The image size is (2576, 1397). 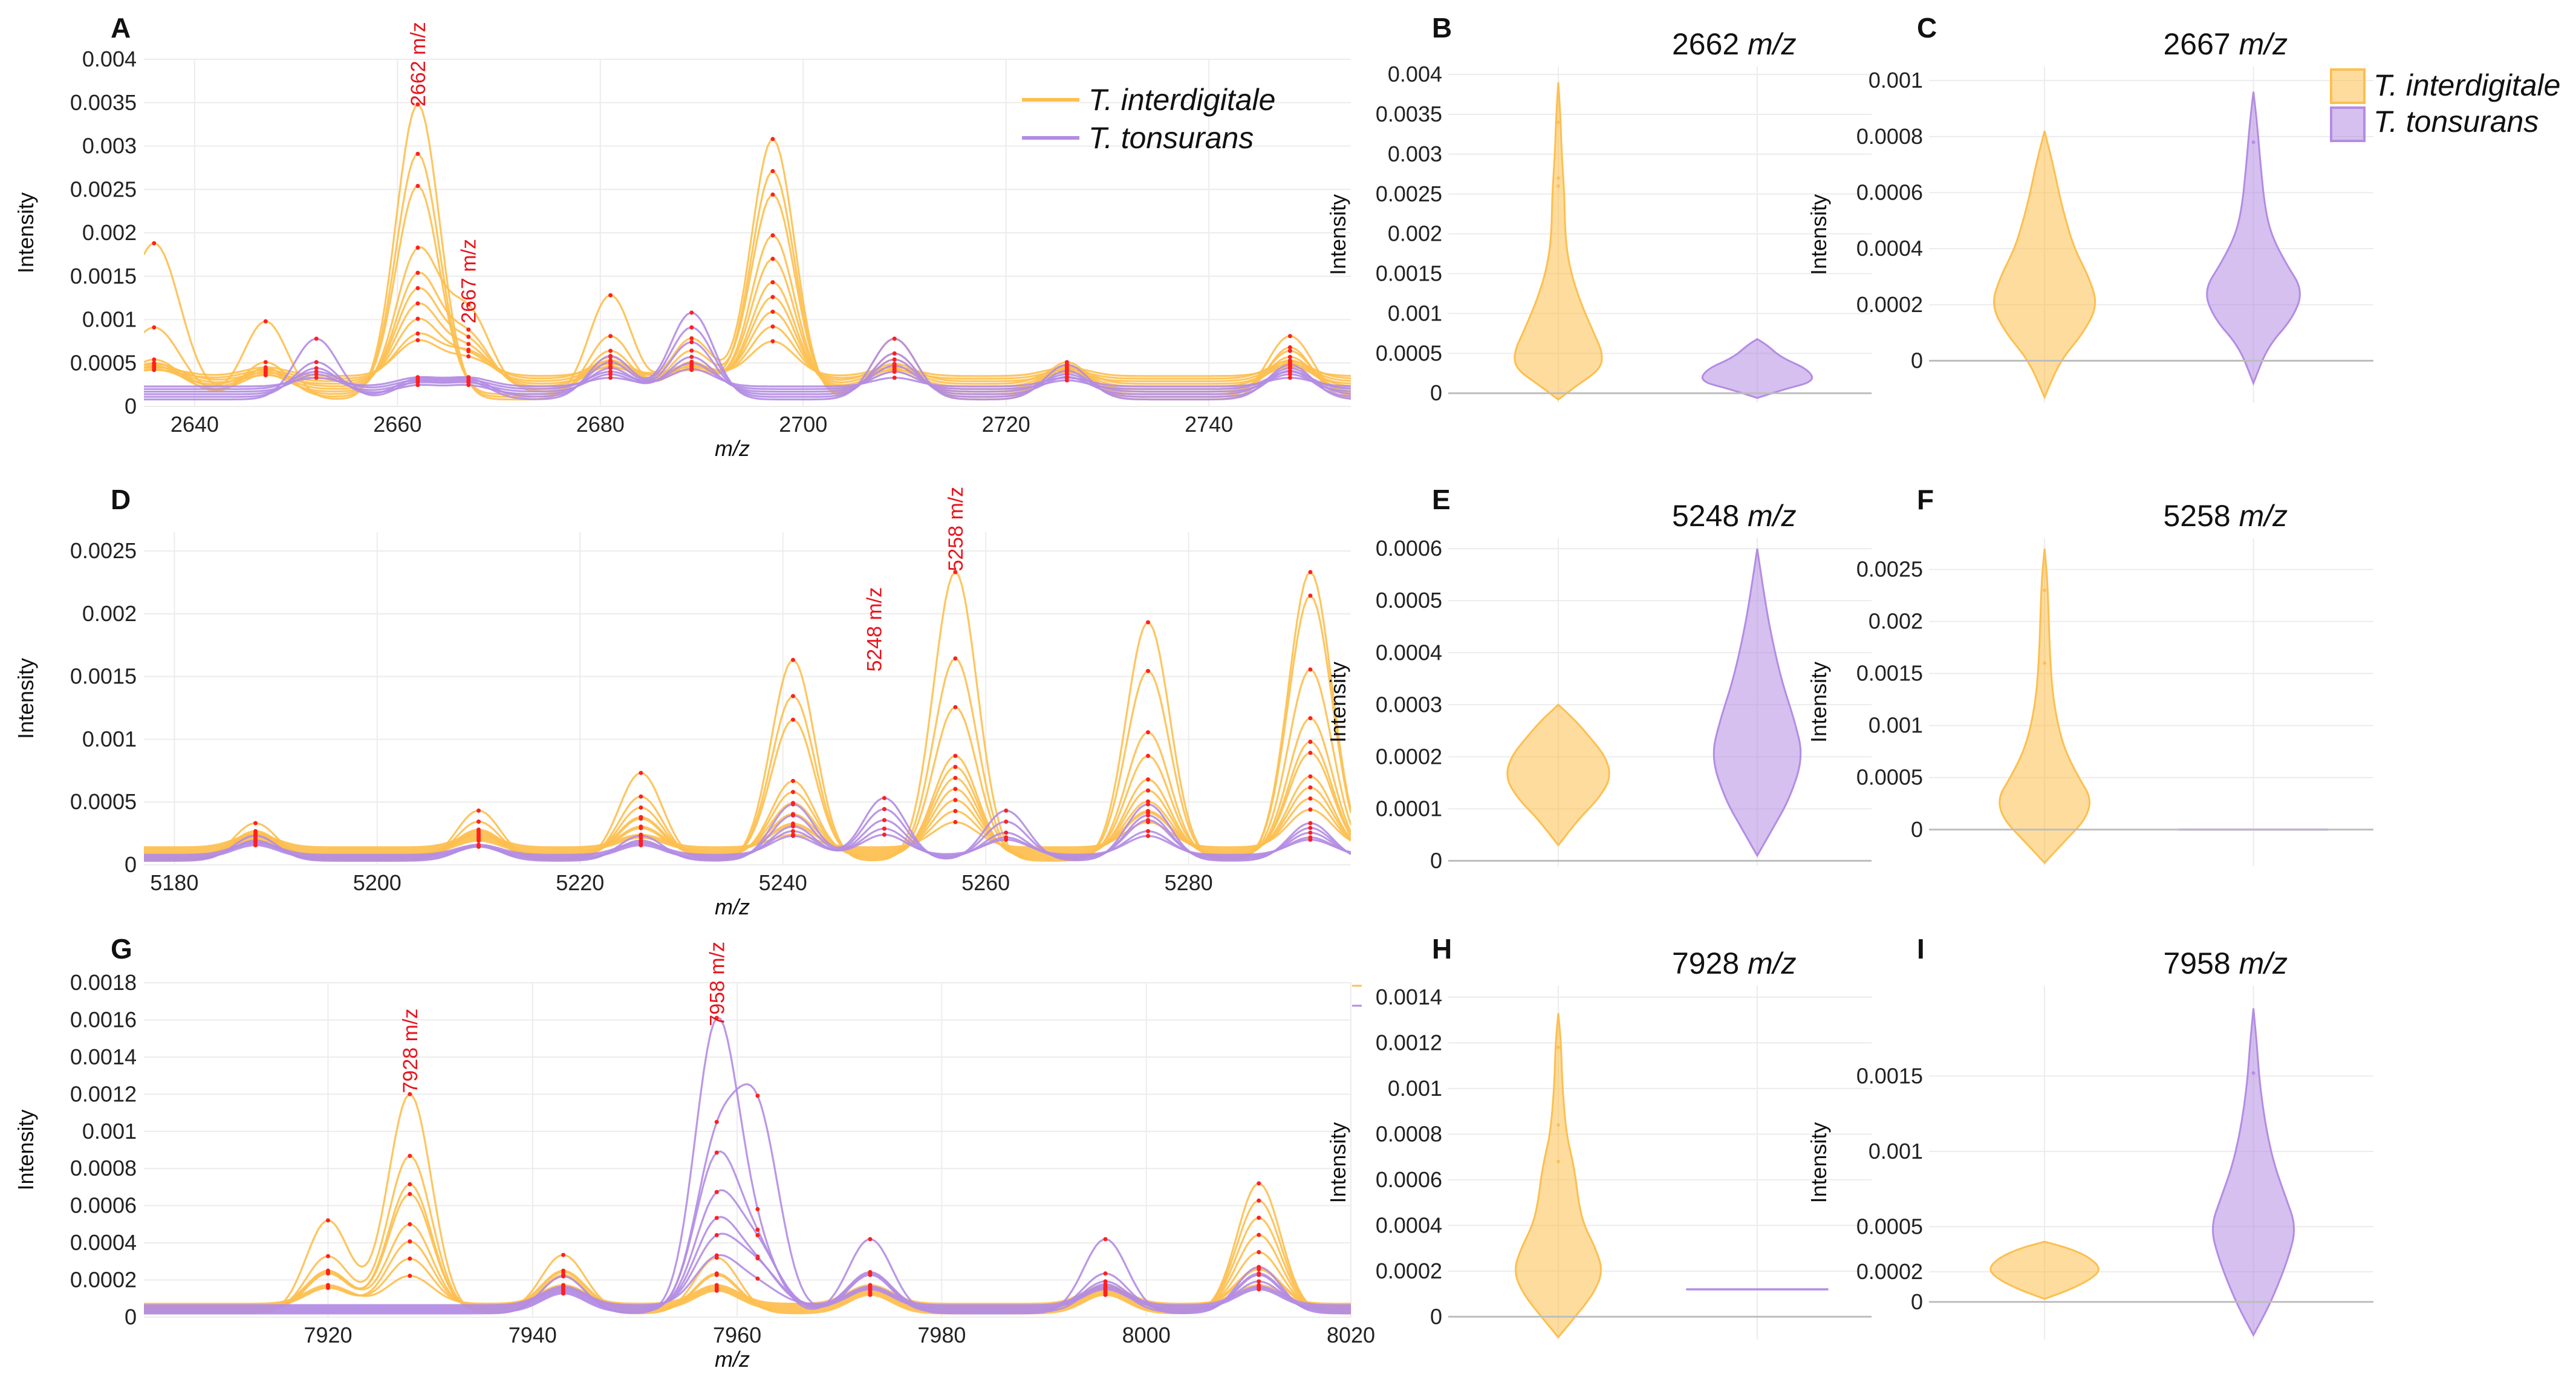 I want to click on xtick-label-a: 2700, so click(x=803, y=424).